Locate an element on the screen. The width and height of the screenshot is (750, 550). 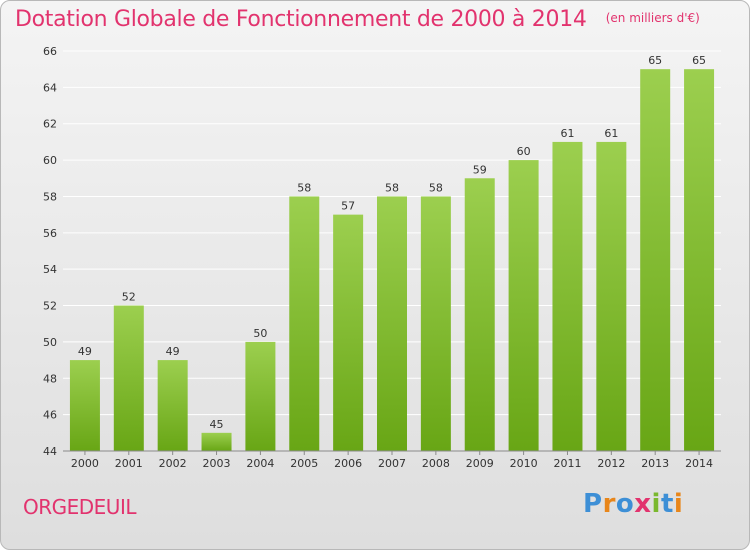
data-label-2008: 58 is located at coordinates (436, 187).